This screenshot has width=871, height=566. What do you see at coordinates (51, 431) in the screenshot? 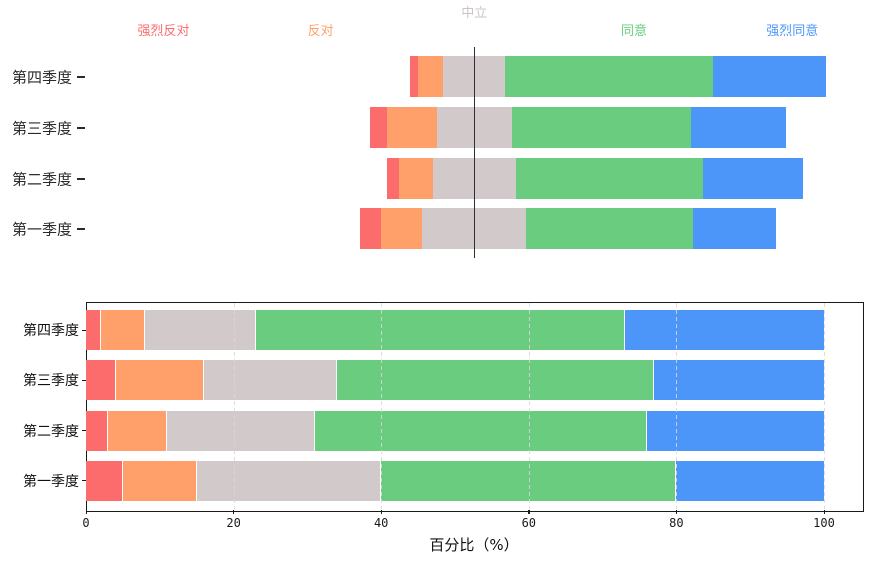
I see `y-category-label: 第二季度` at bounding box center [51, 431].